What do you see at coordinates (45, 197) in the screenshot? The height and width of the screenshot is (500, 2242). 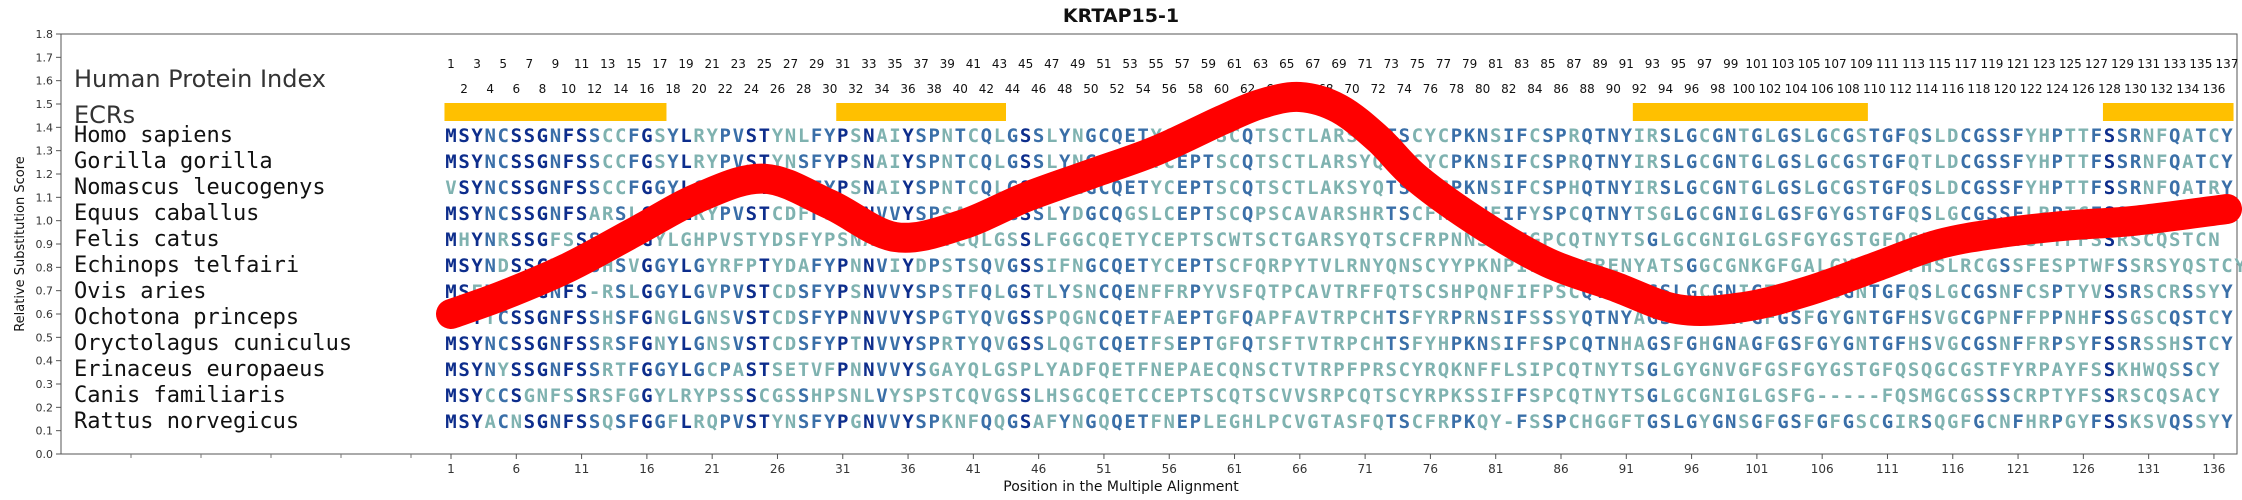 I see `y-tick-label: 1.1` at bounding box center [45, 197].